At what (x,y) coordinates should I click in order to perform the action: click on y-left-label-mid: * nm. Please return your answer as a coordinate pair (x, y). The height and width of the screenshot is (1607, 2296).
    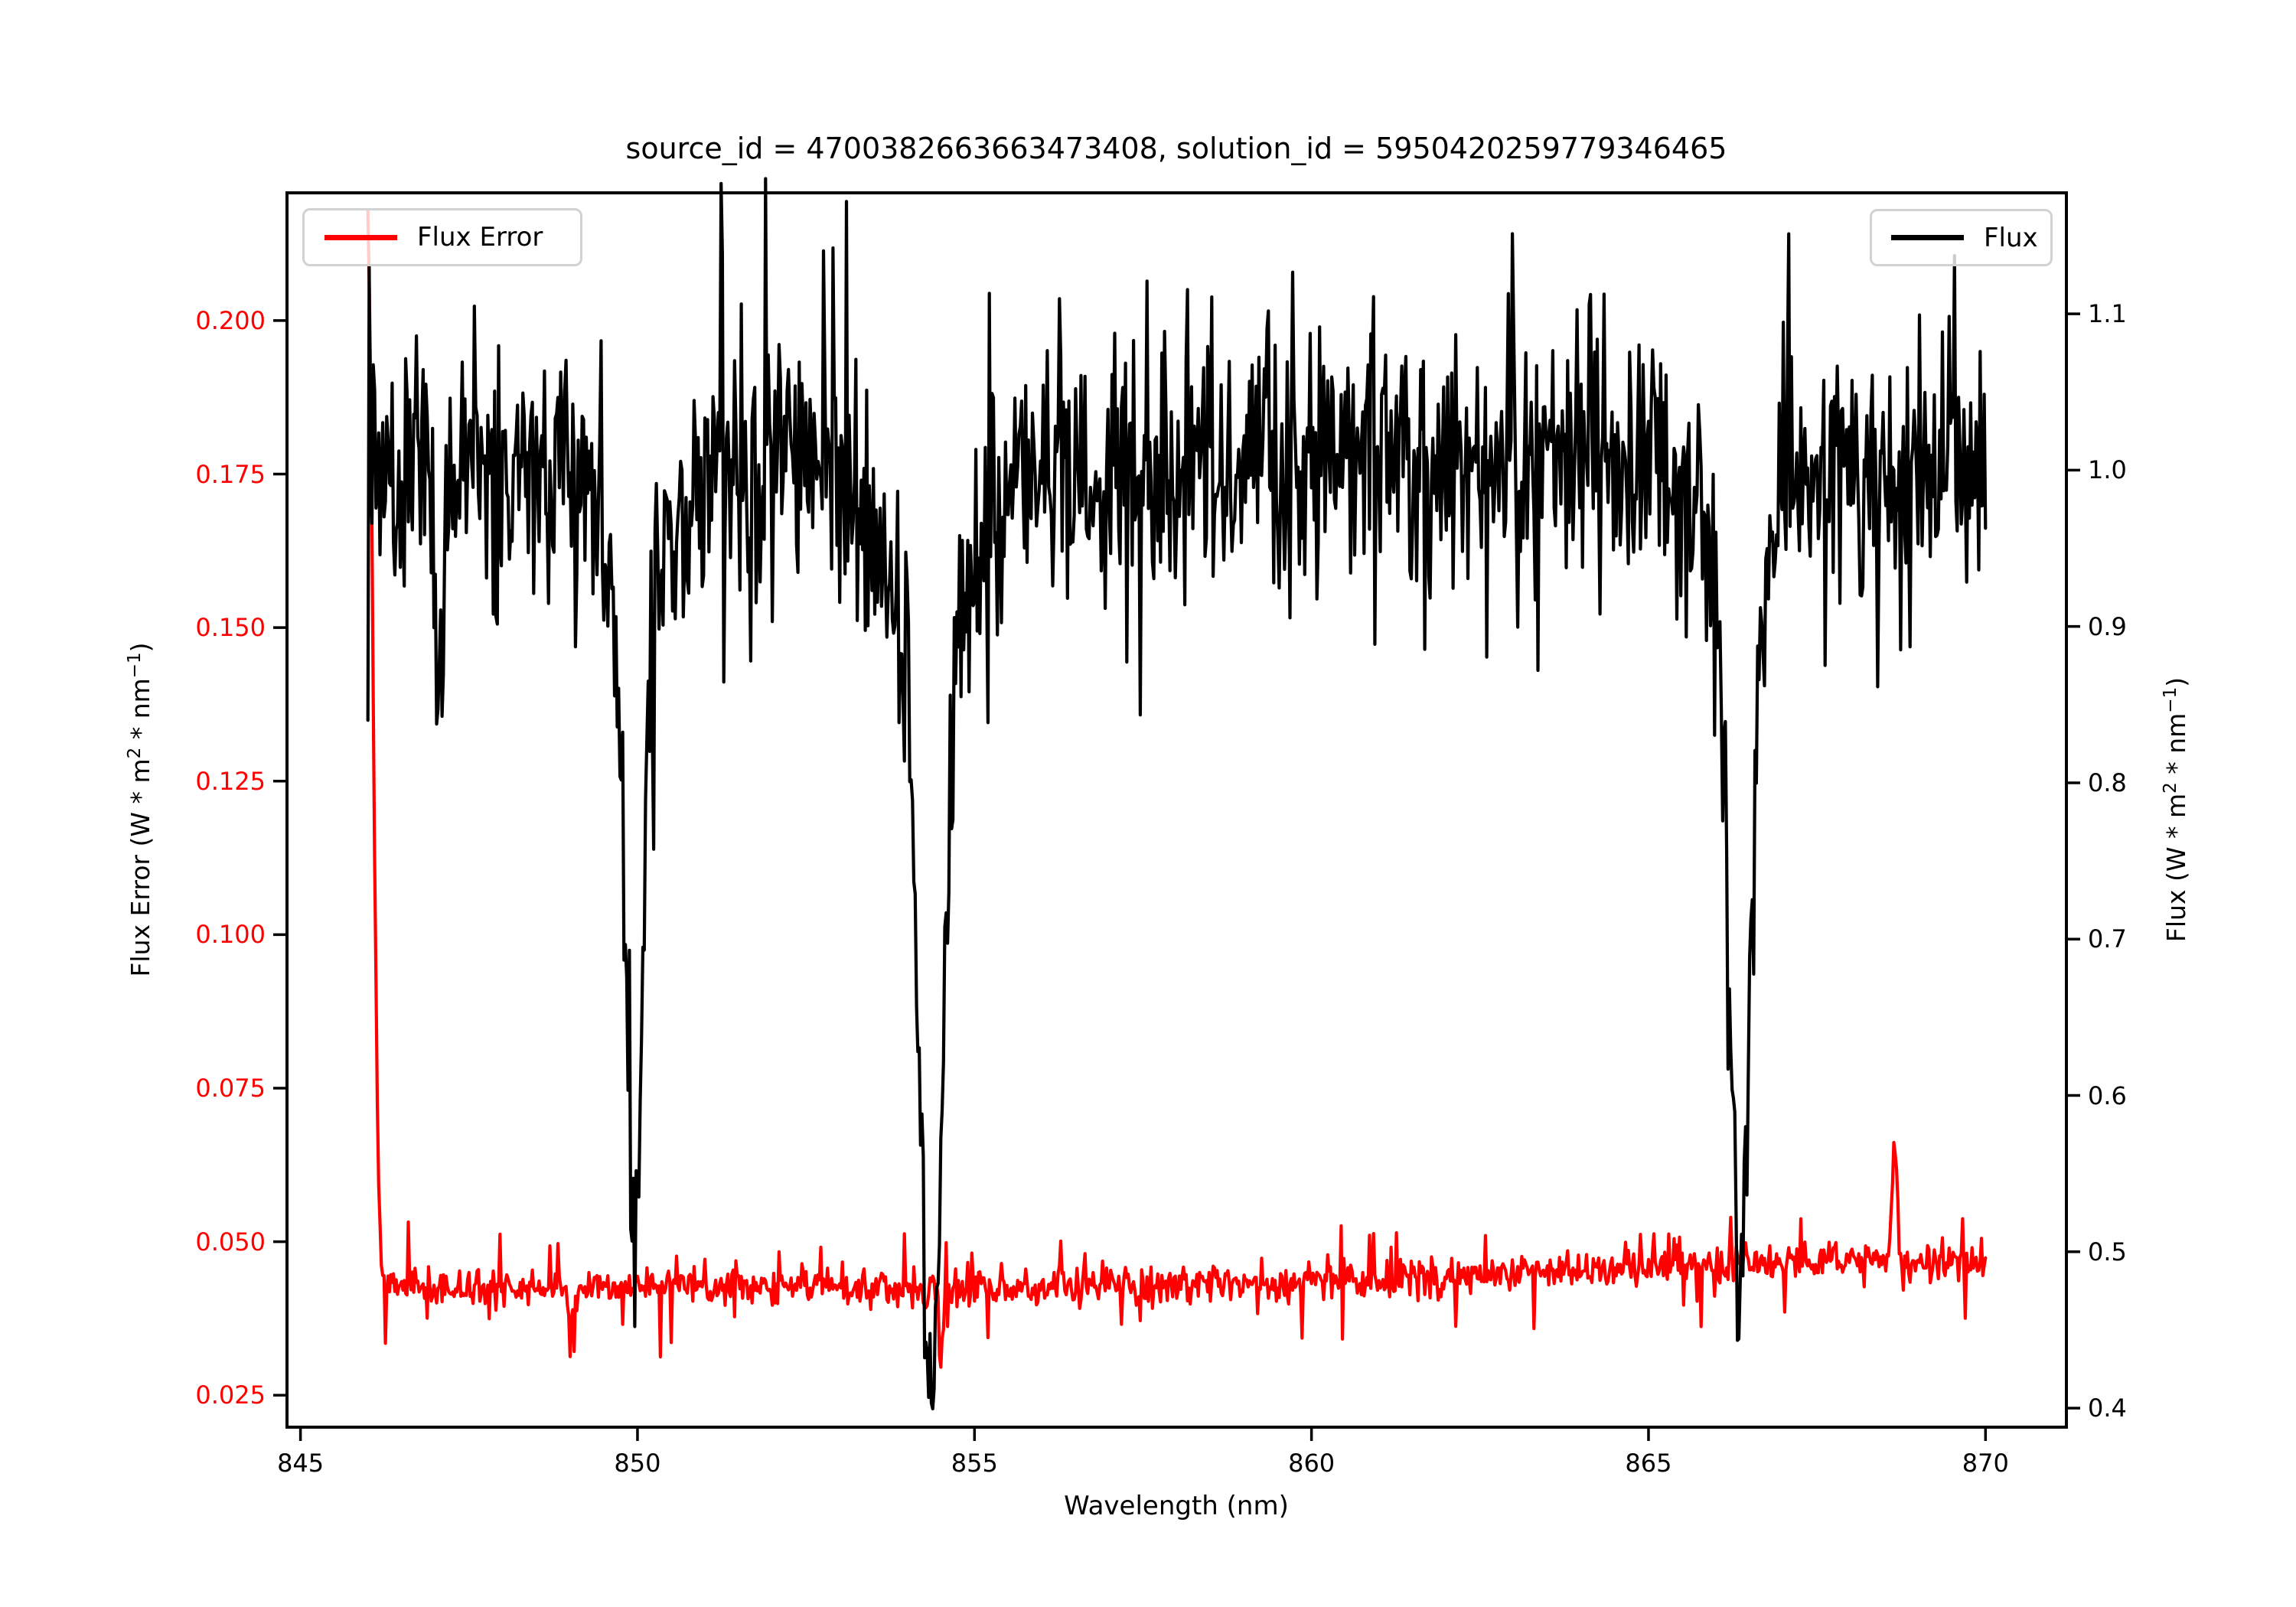
    Looking at the image, I should click on (140, 713).